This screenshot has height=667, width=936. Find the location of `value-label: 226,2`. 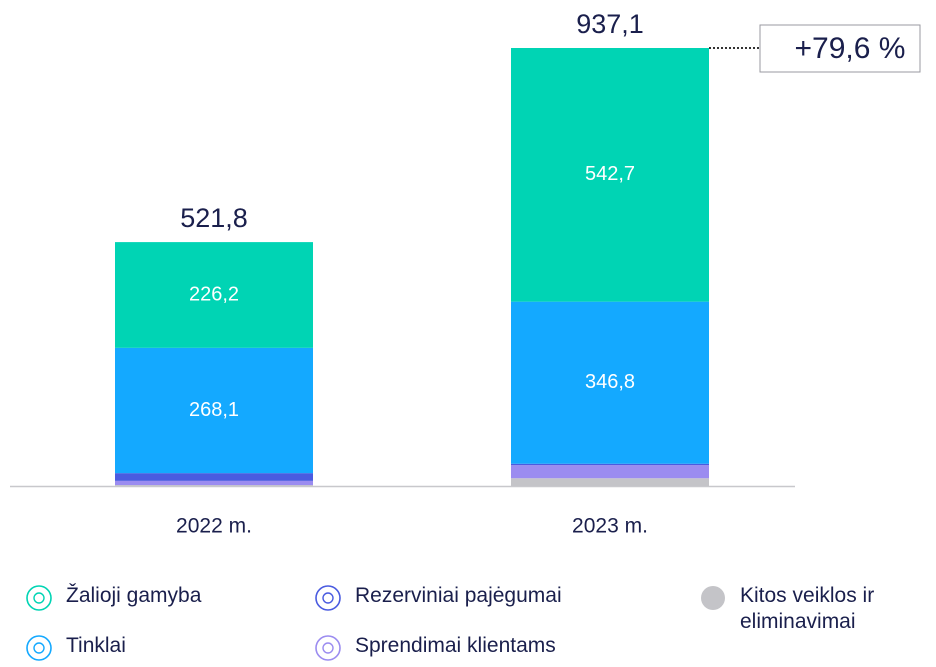

value-label: 226,2 is located at coordinates (214, 294).